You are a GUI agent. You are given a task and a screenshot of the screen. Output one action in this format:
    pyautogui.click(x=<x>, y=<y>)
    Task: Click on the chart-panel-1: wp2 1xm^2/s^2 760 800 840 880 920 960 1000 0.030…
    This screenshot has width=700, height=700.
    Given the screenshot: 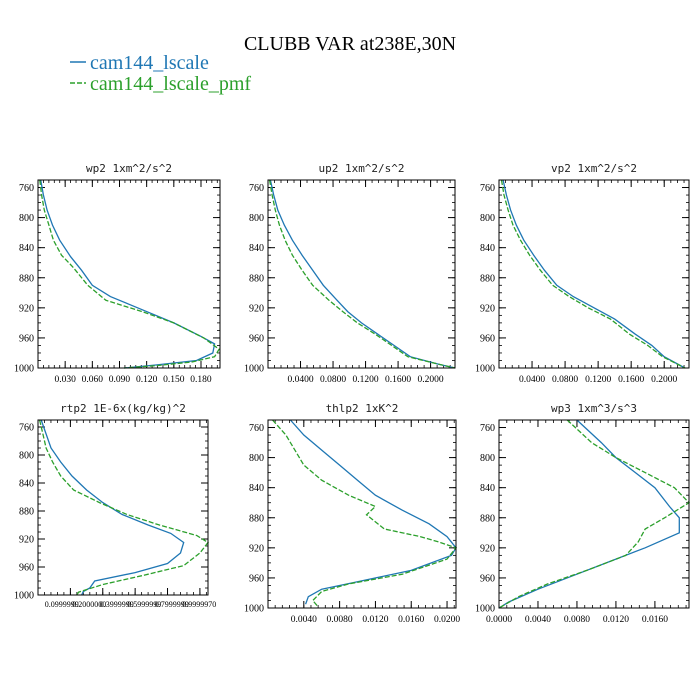 What is the action you would take?
    pyautogui.click(x=117, y=273)
    